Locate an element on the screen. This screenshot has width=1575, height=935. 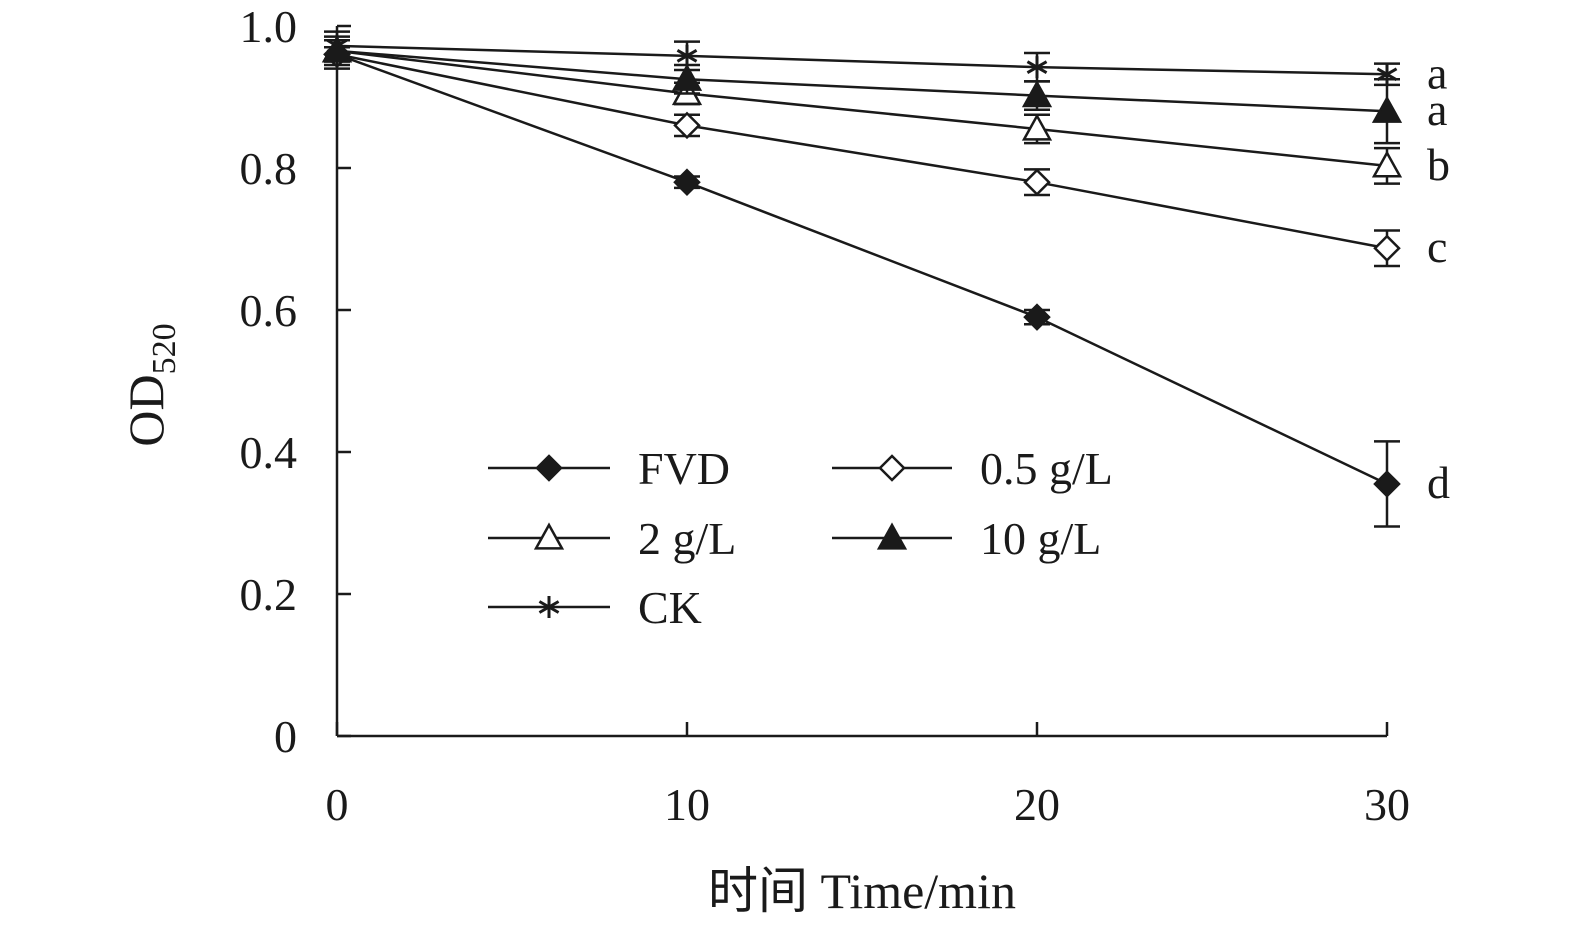
significance-label: c is located at coordinates (1437, 246).